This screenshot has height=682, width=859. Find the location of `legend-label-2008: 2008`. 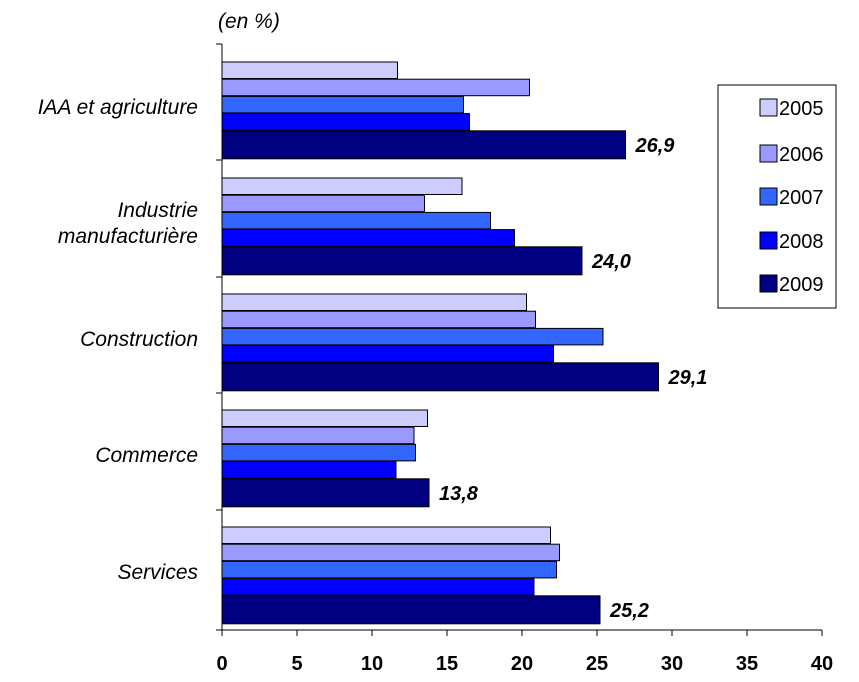

legend-label-2008: 2008 is located at coordinates (801, 242).